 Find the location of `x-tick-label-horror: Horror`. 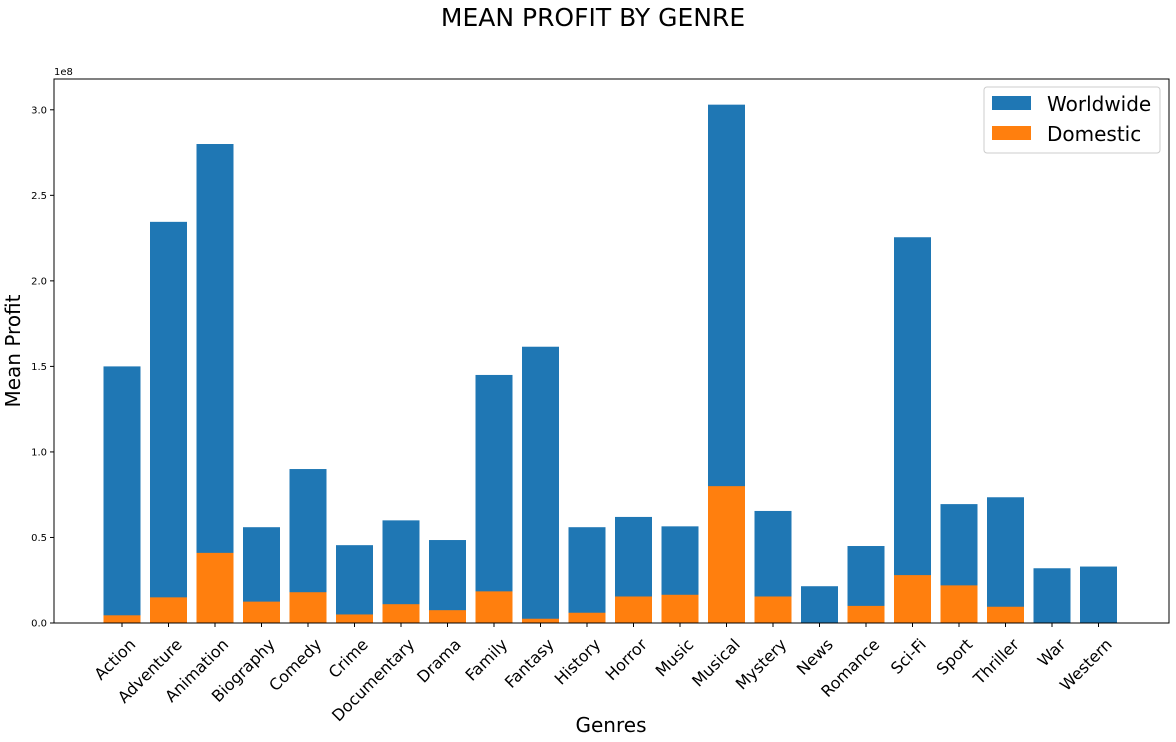

x-tick-label-horror: Horror is located at coordinates (627, 660).